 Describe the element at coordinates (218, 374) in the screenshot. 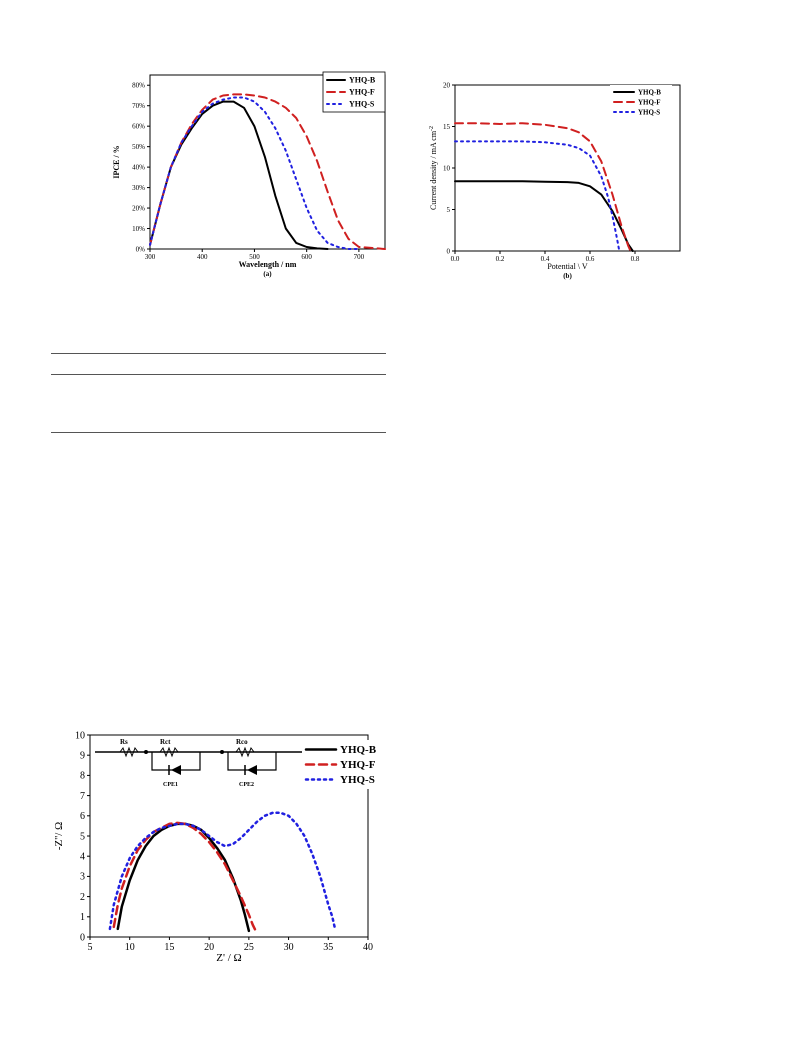

I see `table-header-rule` at that location.